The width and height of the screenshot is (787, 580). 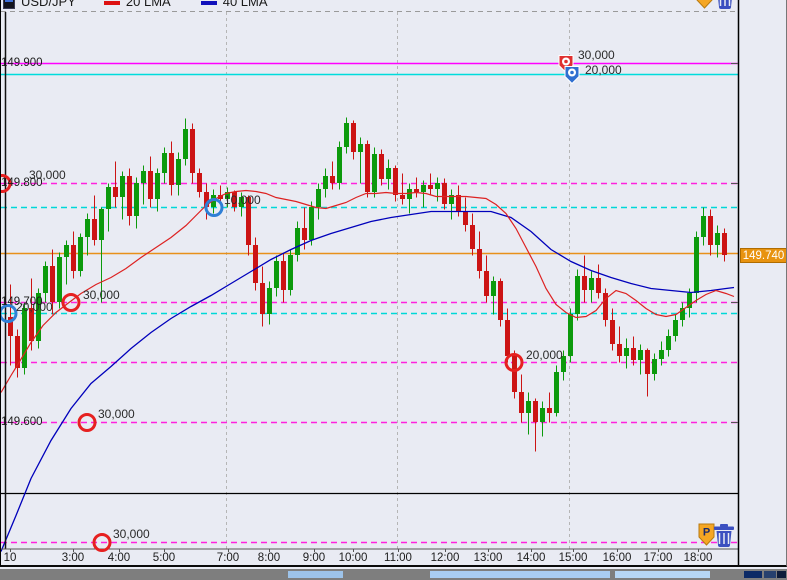 What do you see at coordinates (148, 4) in the screenshot?
I see `ema20-legend-label: 20 LMA` at bounding box center [148, 4].